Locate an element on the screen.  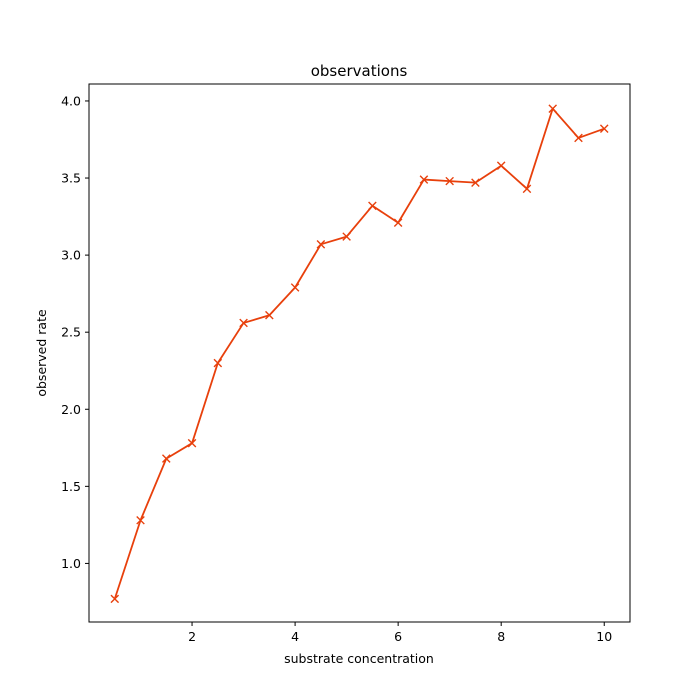
y-tick-label: 1.5 is located at coordinates (71, 486).